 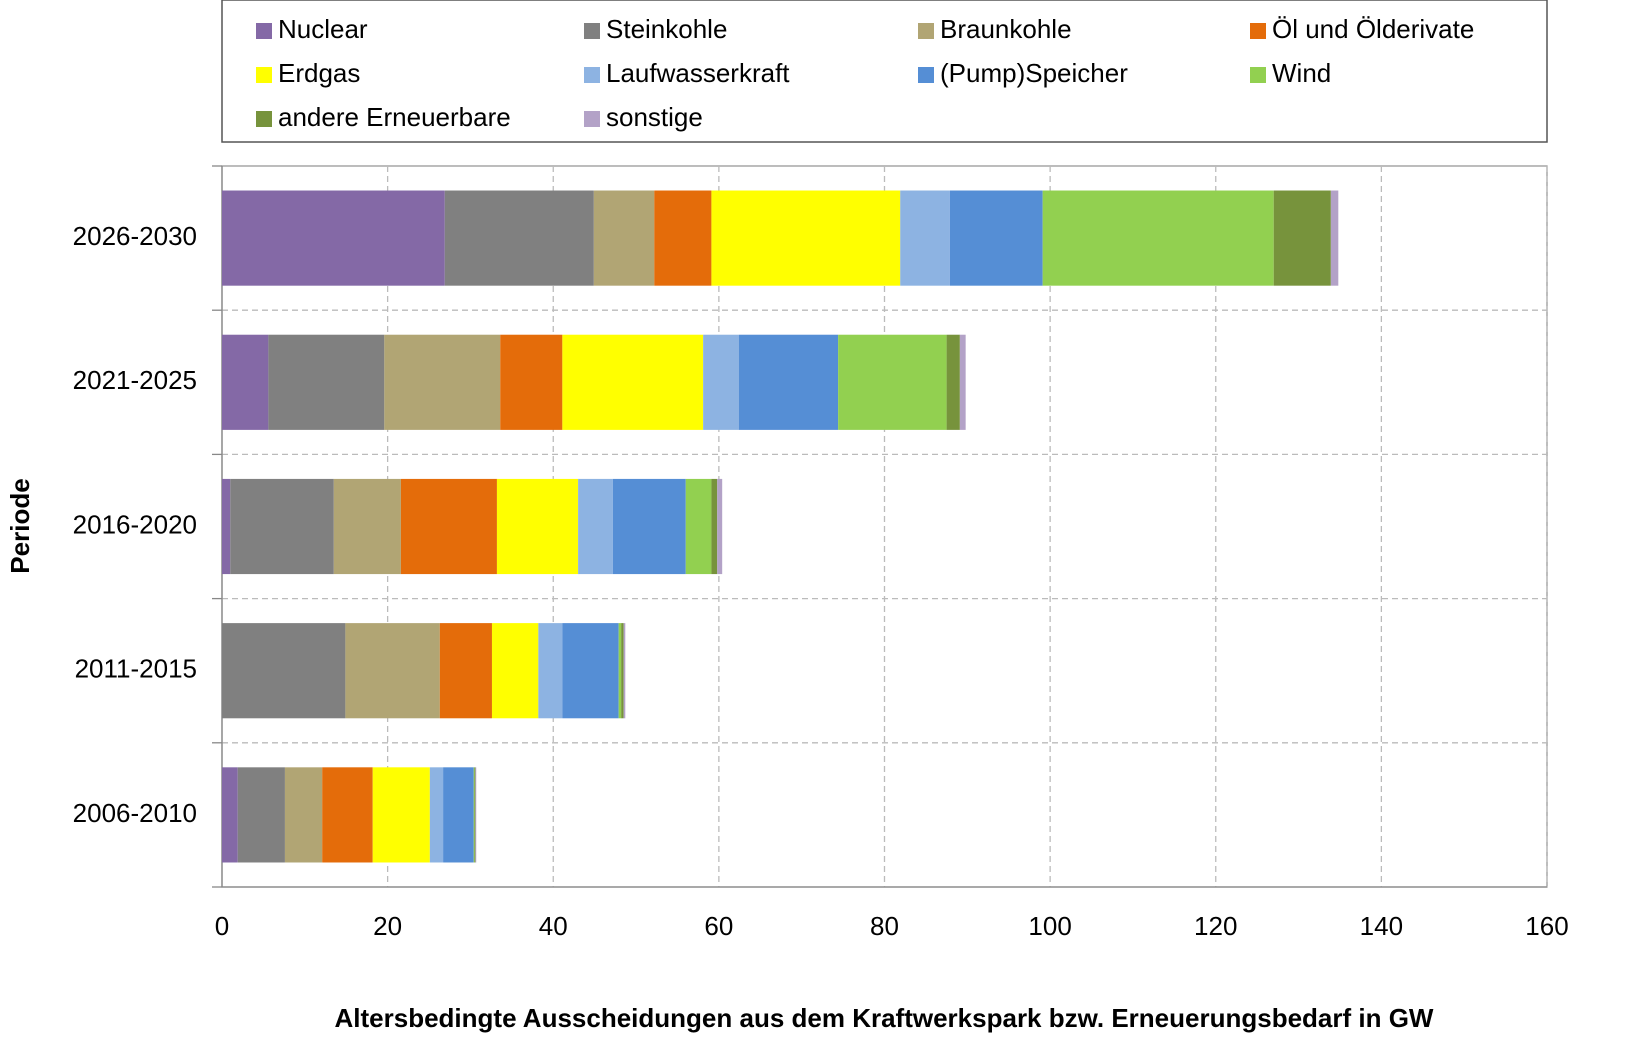 I want to click on y-tick-label: 2011-2015, so click(x=136, y=669).